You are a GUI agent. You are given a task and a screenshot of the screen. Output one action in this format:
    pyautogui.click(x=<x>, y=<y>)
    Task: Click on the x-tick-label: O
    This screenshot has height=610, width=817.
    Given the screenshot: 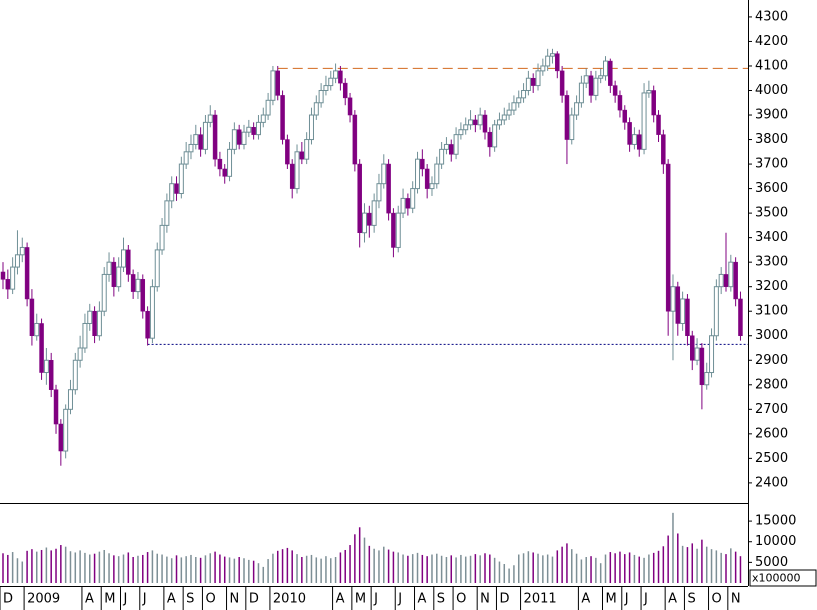 What is the action you would take?
    pyautogui.click(x=210, y=599)
    